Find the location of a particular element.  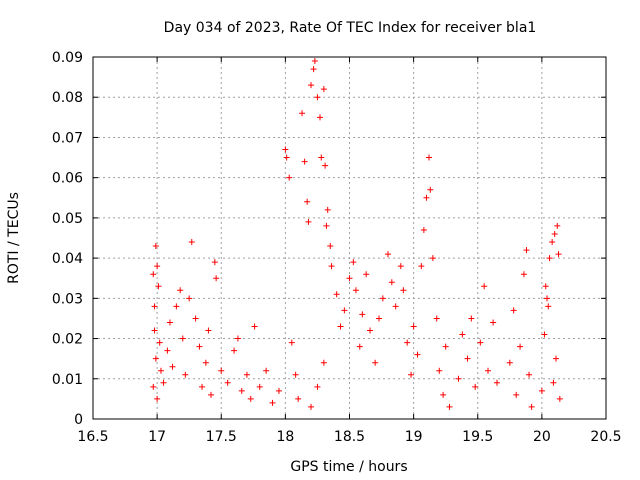

y-tick-label: 0.09 is located at coordinates (67, 58).